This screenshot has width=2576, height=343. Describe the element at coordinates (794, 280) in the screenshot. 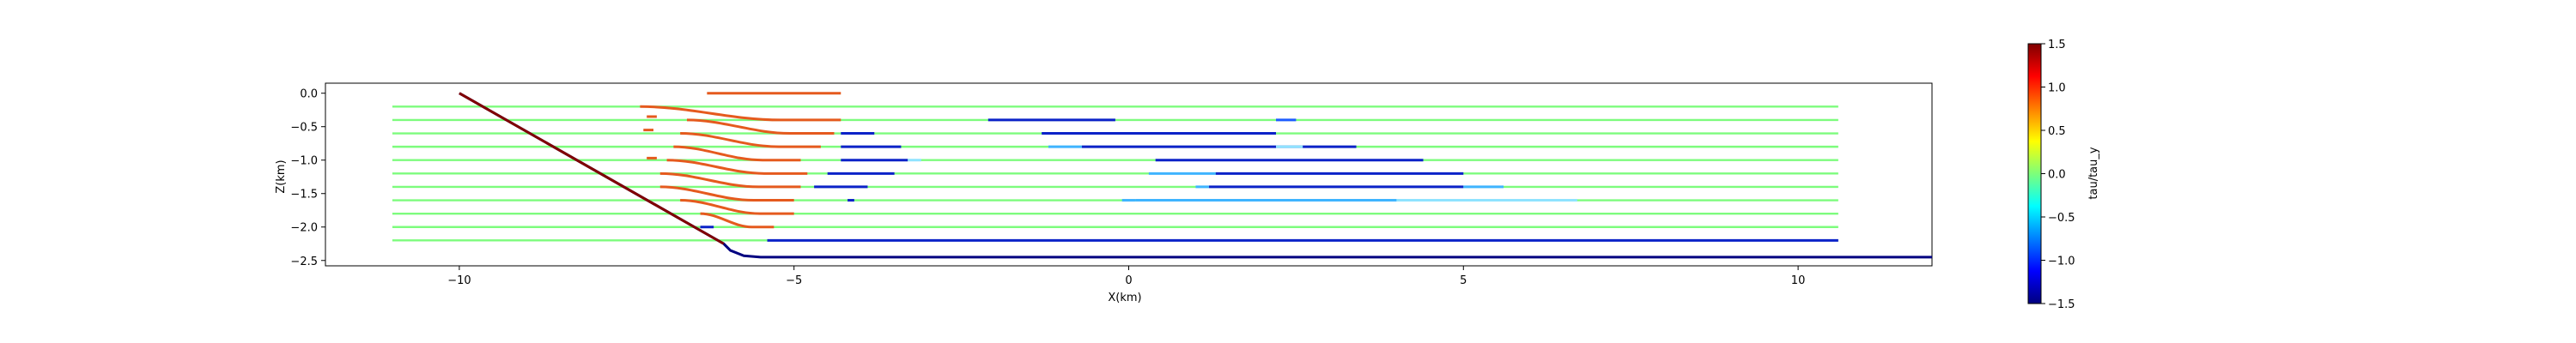

I see `x-tick-label: −5` at that location.